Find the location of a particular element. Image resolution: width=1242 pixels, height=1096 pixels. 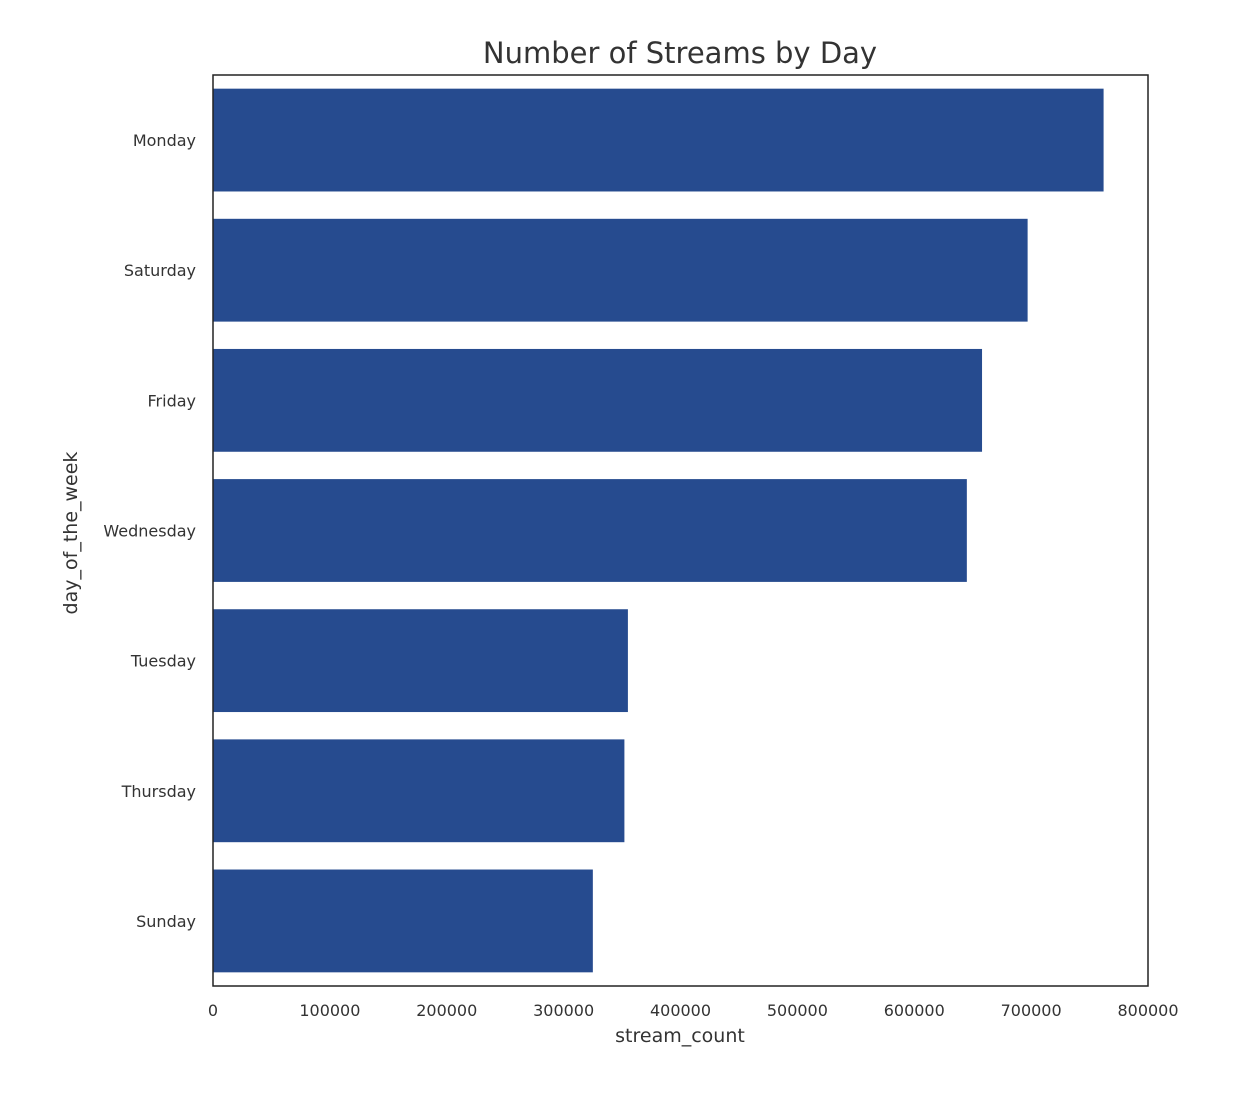

bar-monday is located at coordinates (658, 140).